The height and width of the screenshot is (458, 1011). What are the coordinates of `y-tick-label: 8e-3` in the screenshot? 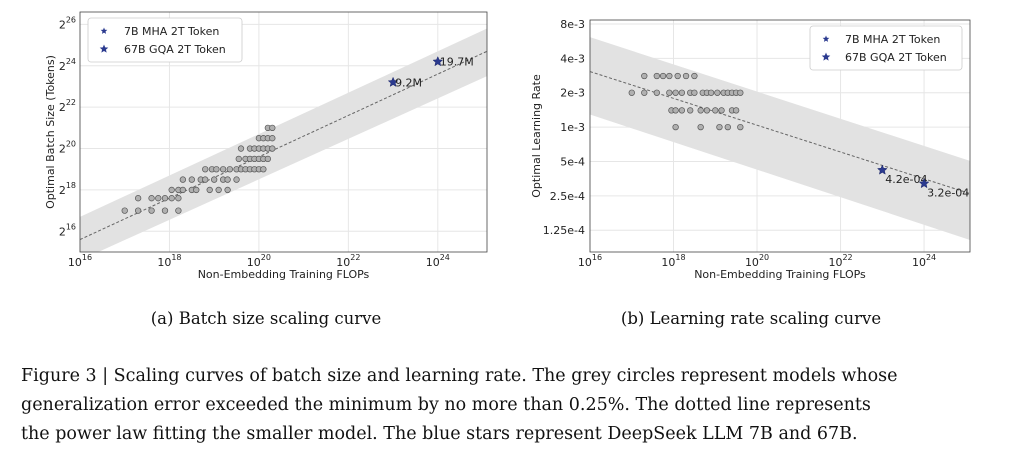 It's located at (572, 24).